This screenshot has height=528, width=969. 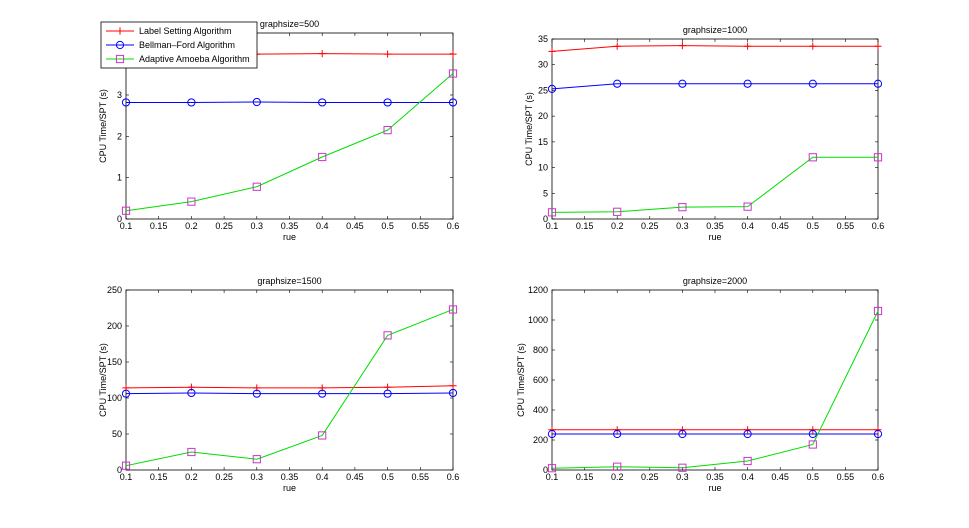 What do you see at coordinates (120, 45) in the screenshot?
I see `legend-marker` at bounding box center [120, 45].